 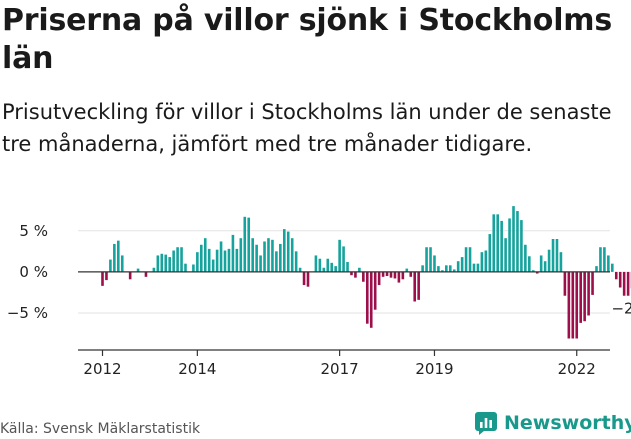 I want to click on newsworthy-logo-text: Newsworthy, so click(x=567, y=423).